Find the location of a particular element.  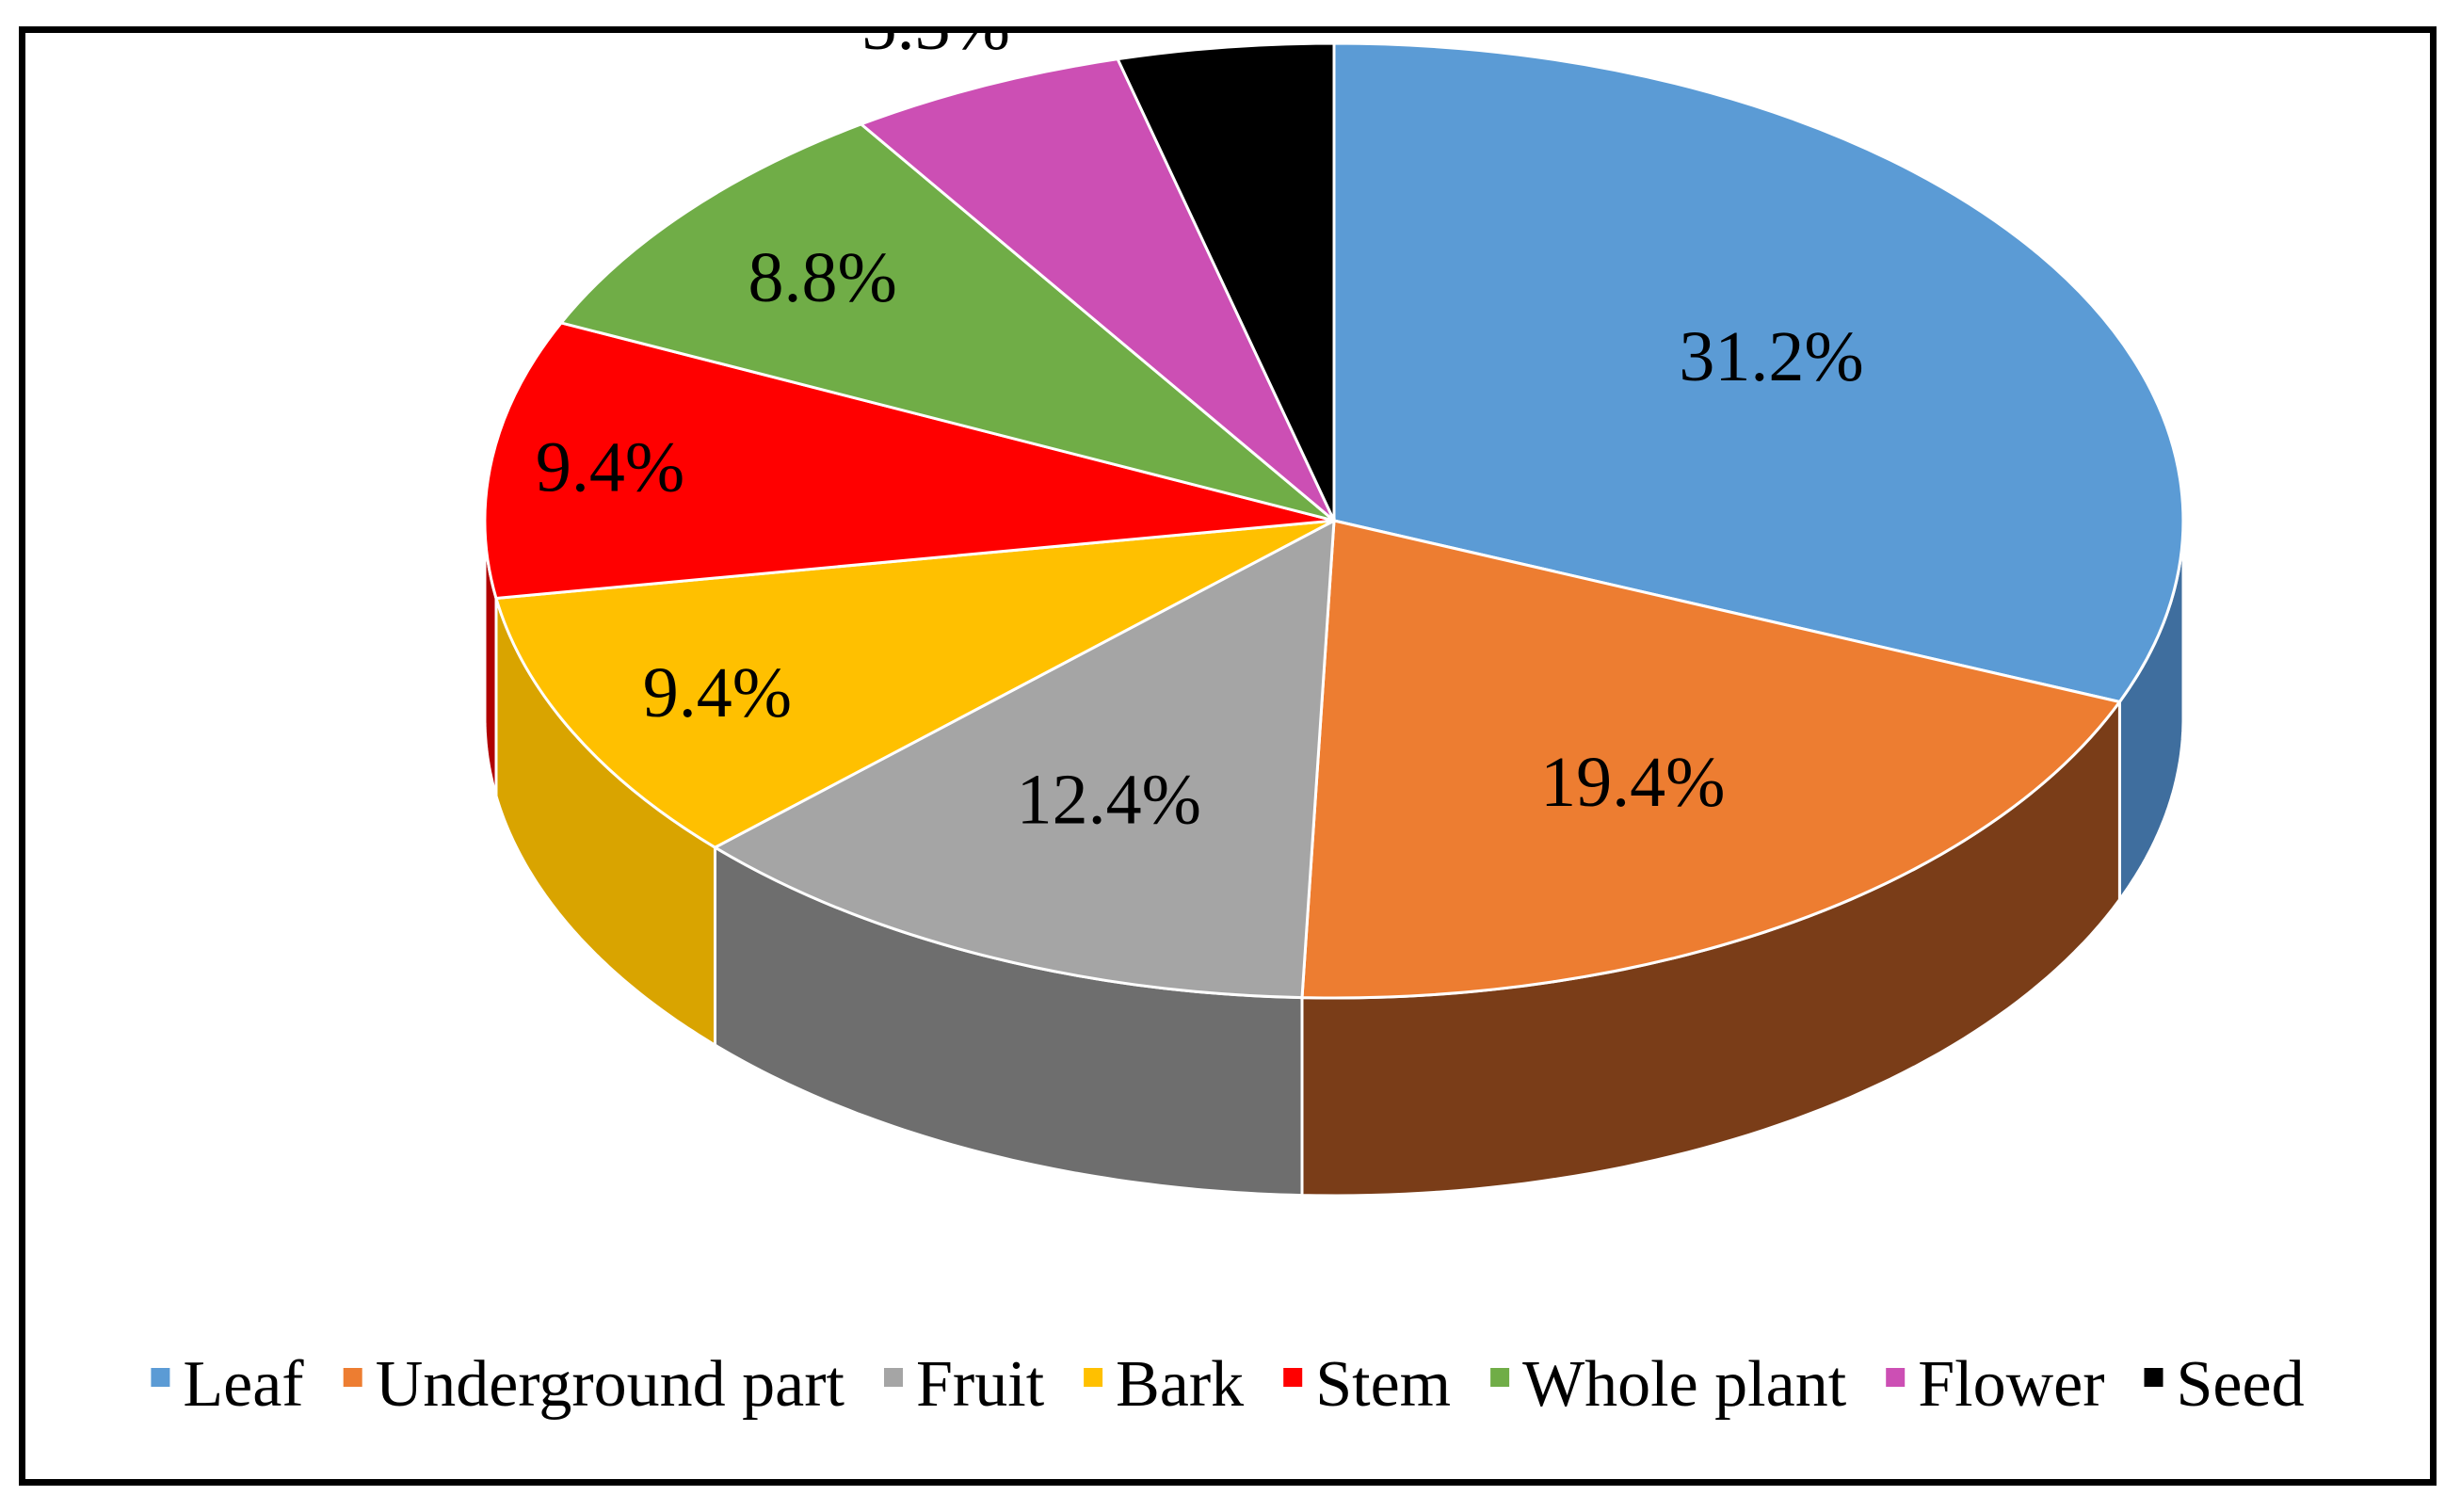

legend-label-whole-plant: Whole plant is located at coordinates (1684, 1384).